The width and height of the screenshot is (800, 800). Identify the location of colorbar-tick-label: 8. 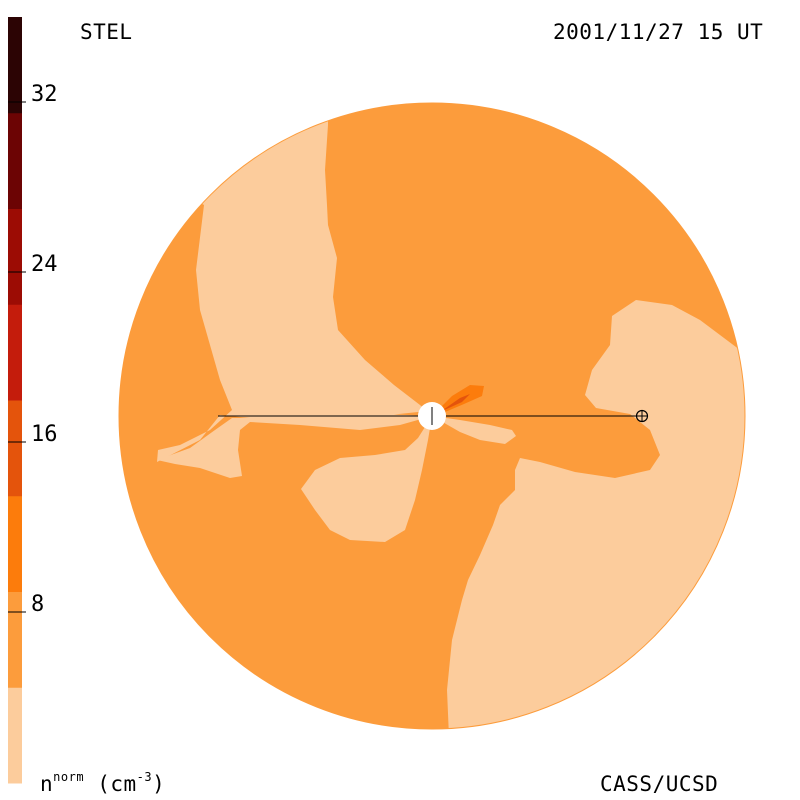
(38, 604).